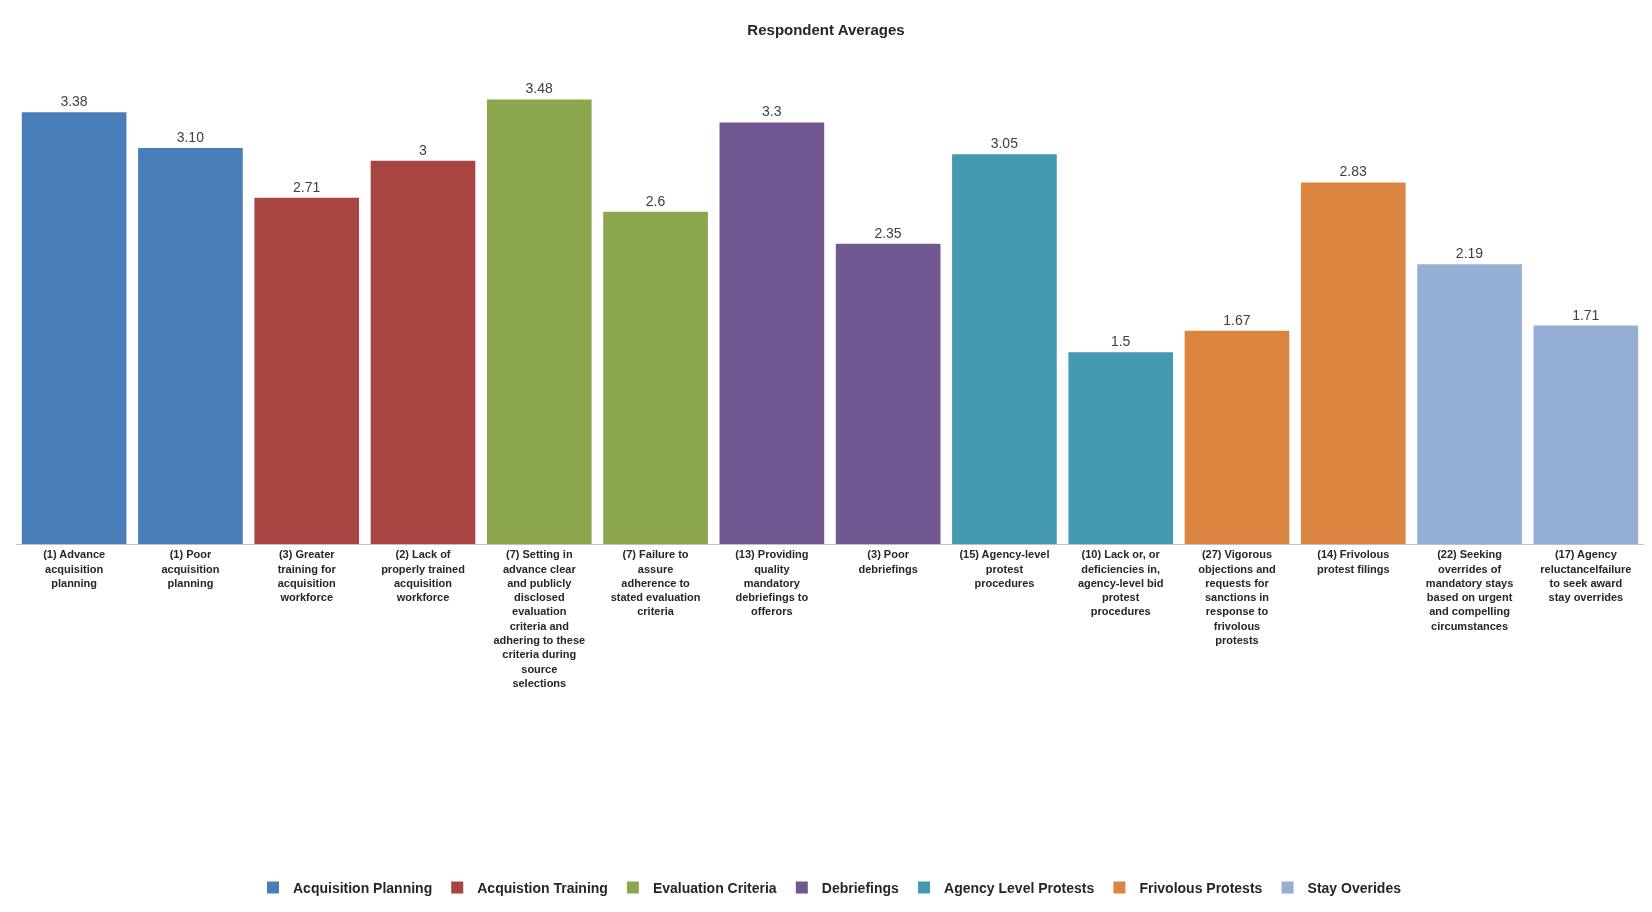  I want to click on x-tick-label: (3) Poor debriefings, so click(888, 561).